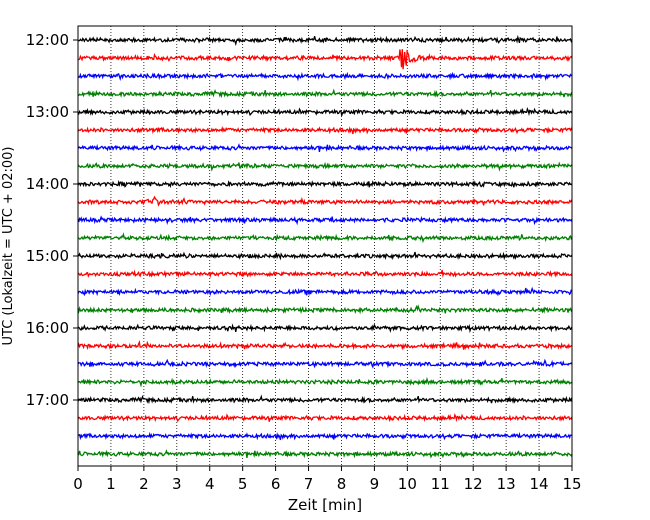 The image size is (650, 520). What do you see at coordinates (571, 484) in the screenshot?
I see `x-tick-label: 15` at bounding box center [571, 484].